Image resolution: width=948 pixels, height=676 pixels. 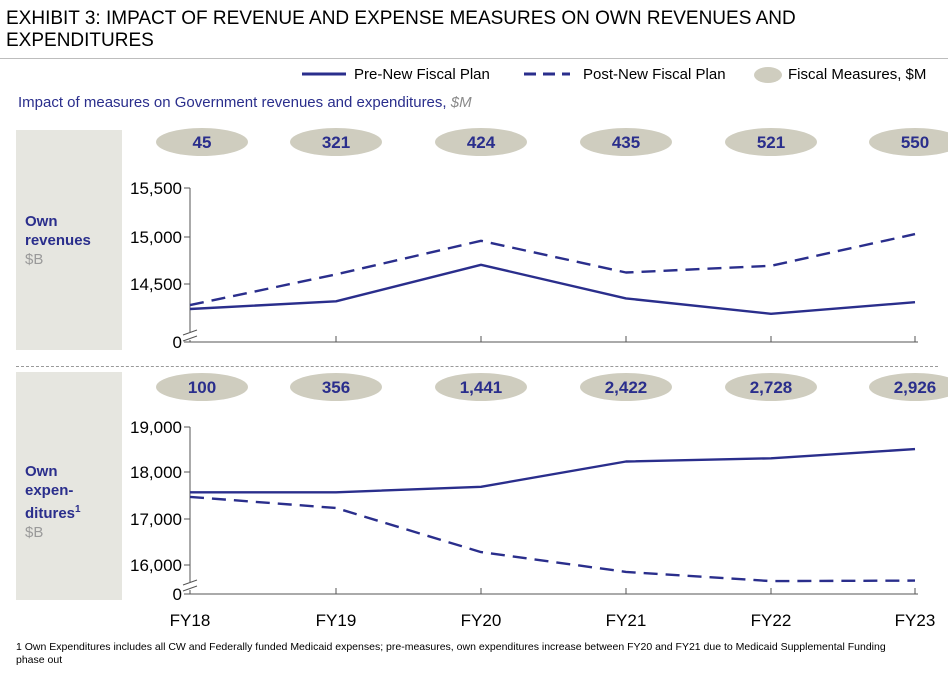 I want to click on revenues-measure-value-0: 45, so click(x=202, y=142).